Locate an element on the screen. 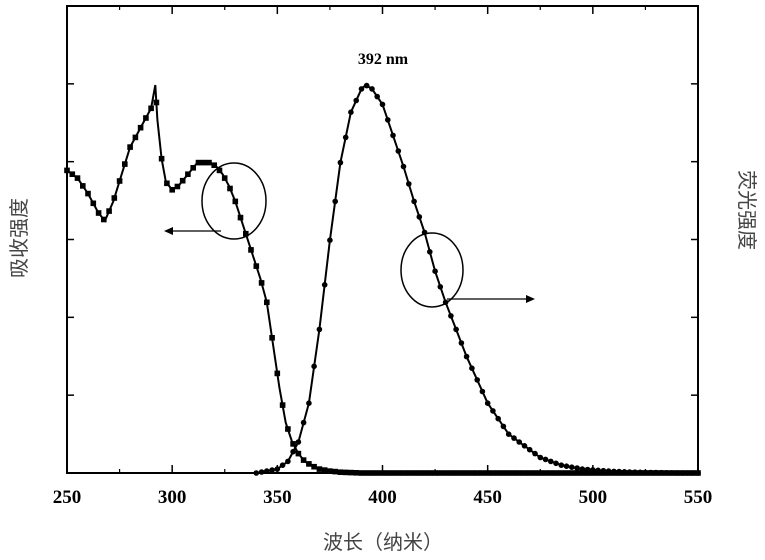  x-axis-title: 波长（纳米） is located at coordinates (383, 542).